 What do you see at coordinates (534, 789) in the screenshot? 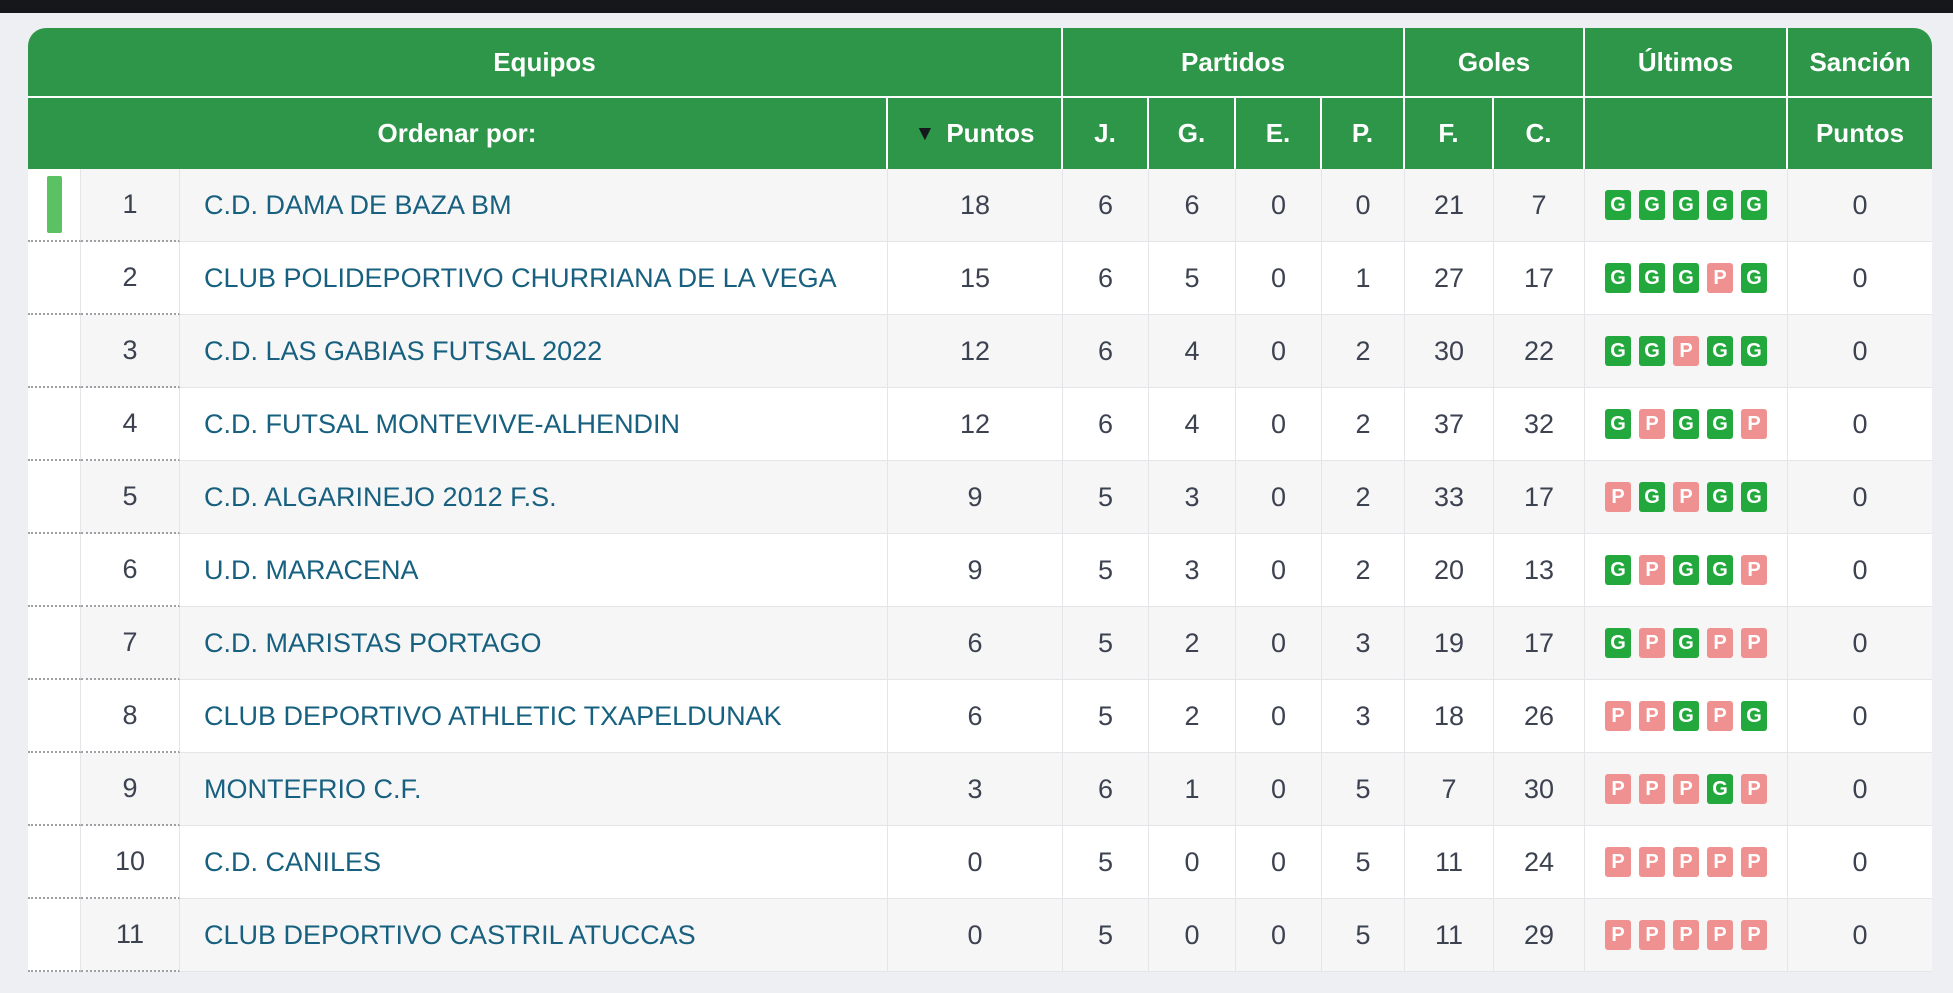
I see `team-cell: MONTEFRIO C.F.` at bounding box center [534, 789].